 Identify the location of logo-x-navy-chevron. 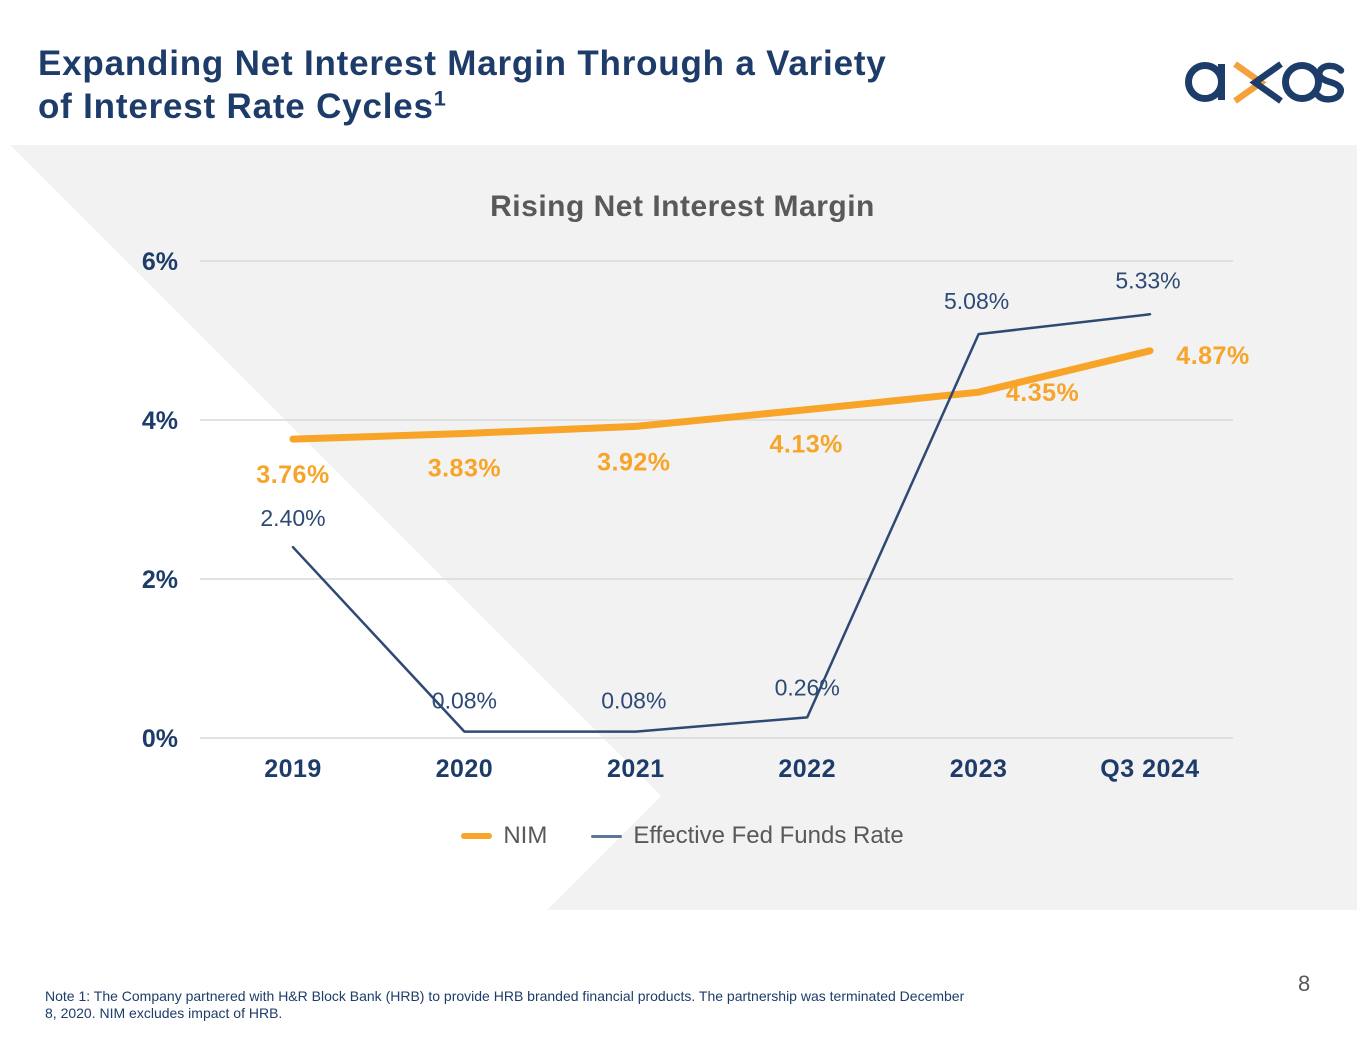
(1266, 82).